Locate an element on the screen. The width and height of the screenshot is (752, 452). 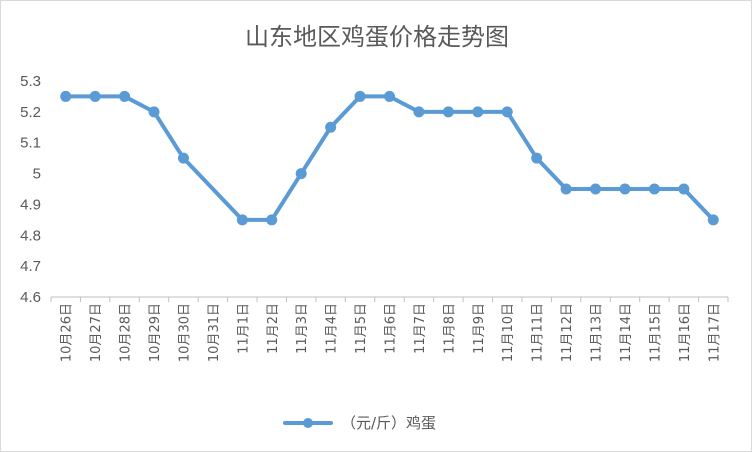
x-tick-label: 11月1日 is located at coordinates (243, 328).